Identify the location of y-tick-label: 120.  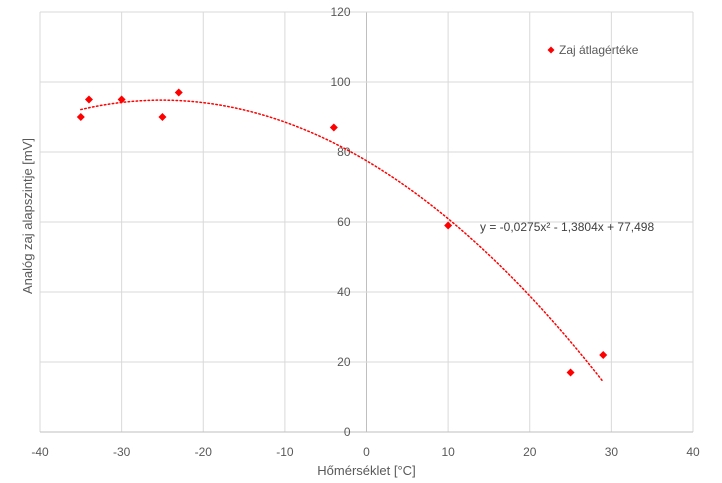
(340, 12).